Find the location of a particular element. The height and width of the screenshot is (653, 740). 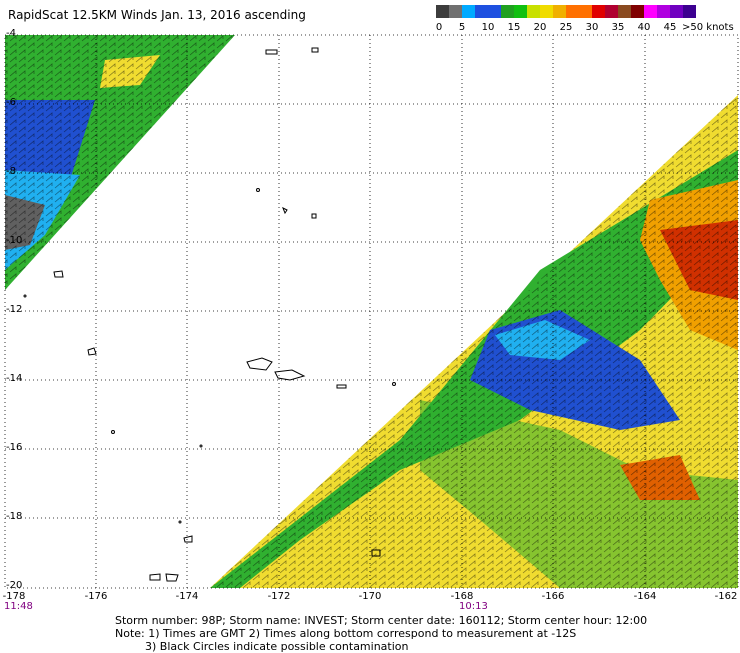

scale-tick: 40 is located at coordinates (644, 27).